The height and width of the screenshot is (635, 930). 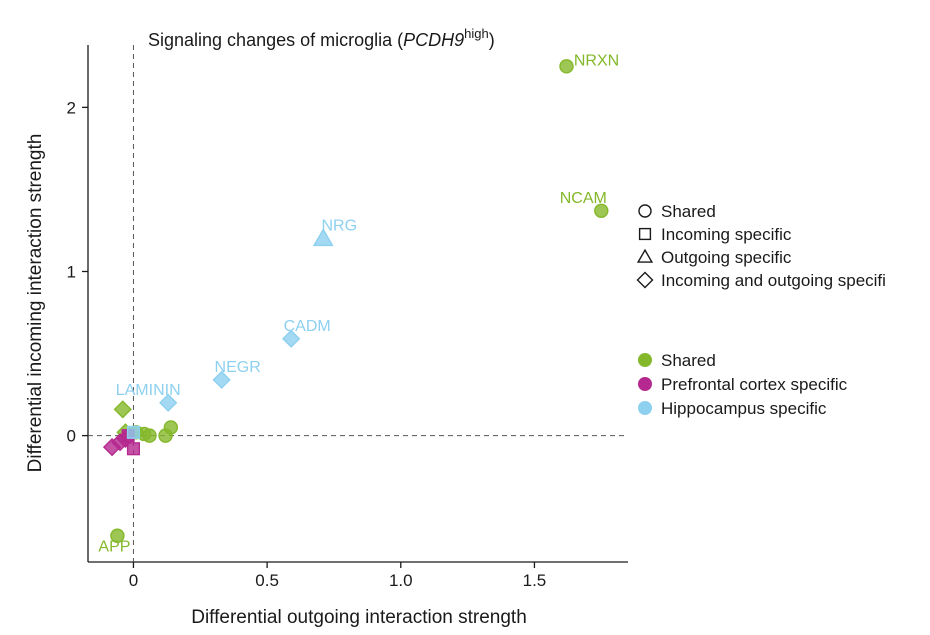 I want to click on point-shared-diamond, so click(x=122, y=409).